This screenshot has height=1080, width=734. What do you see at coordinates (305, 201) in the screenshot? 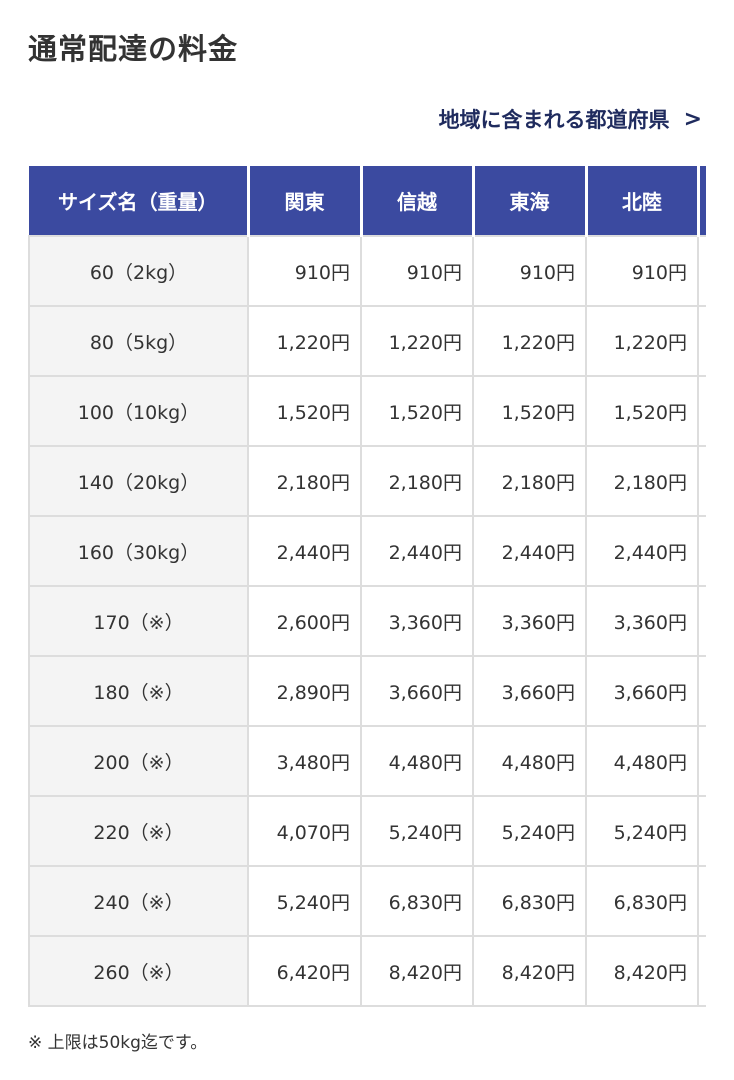
I see `column-header: 関東` at bounding box center [305, 201].